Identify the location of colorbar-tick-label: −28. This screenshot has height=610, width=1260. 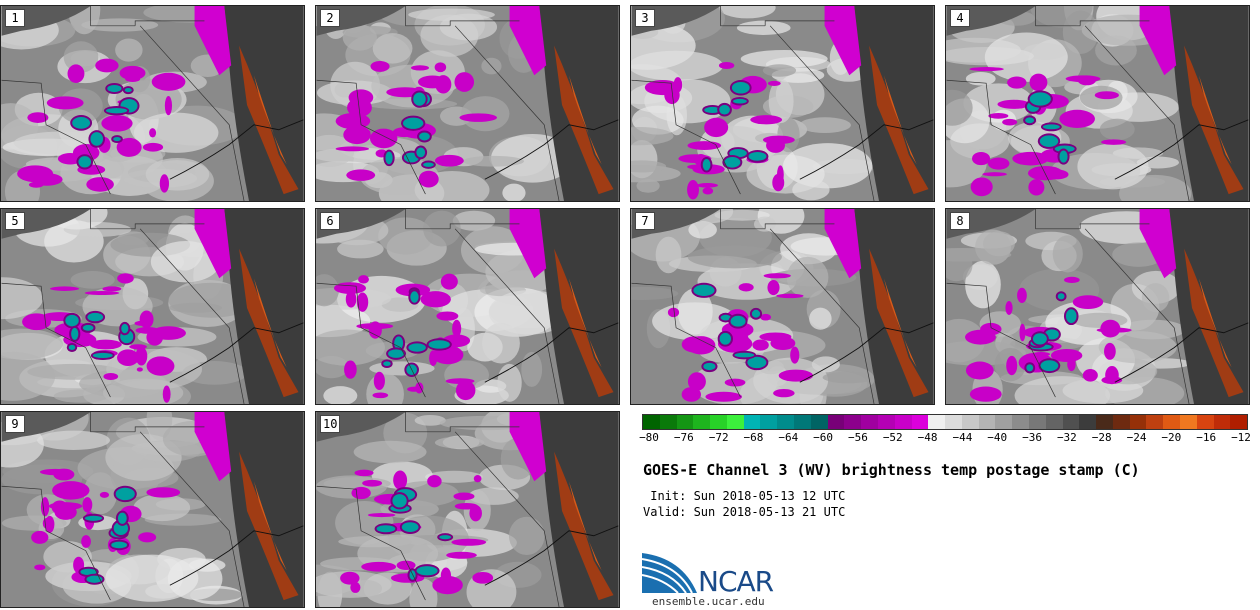
(1101, 437).